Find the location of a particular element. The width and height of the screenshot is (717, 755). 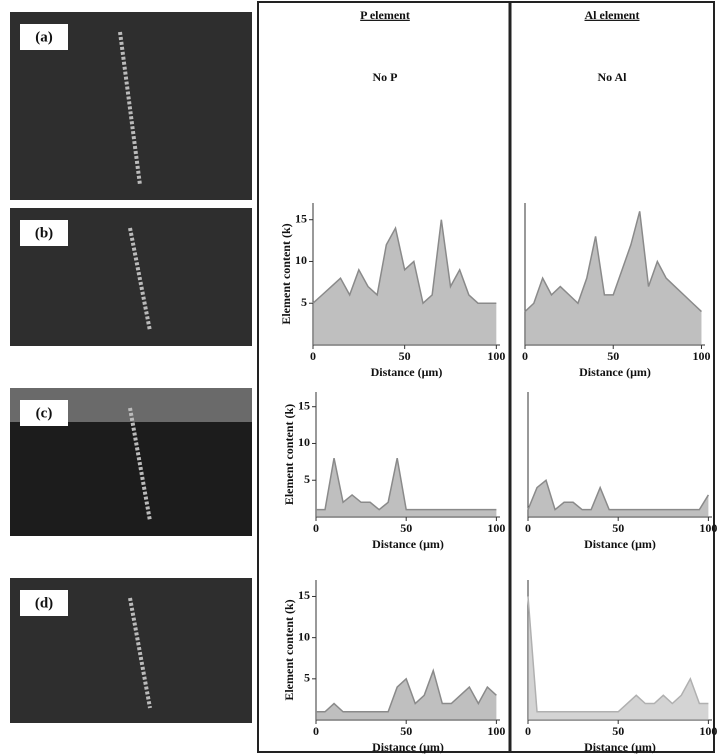

panel-label: (d) is located at coordinates (44, 603).